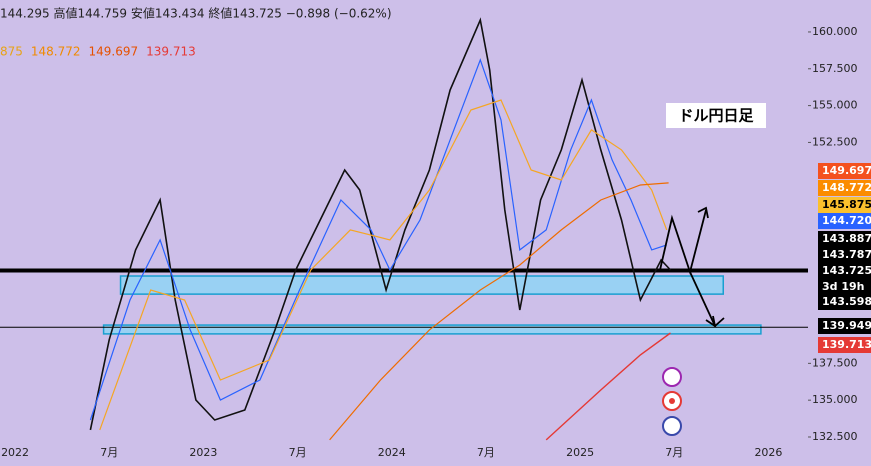  I want to click on price-tag-label: 145.875, so click(846, 204).